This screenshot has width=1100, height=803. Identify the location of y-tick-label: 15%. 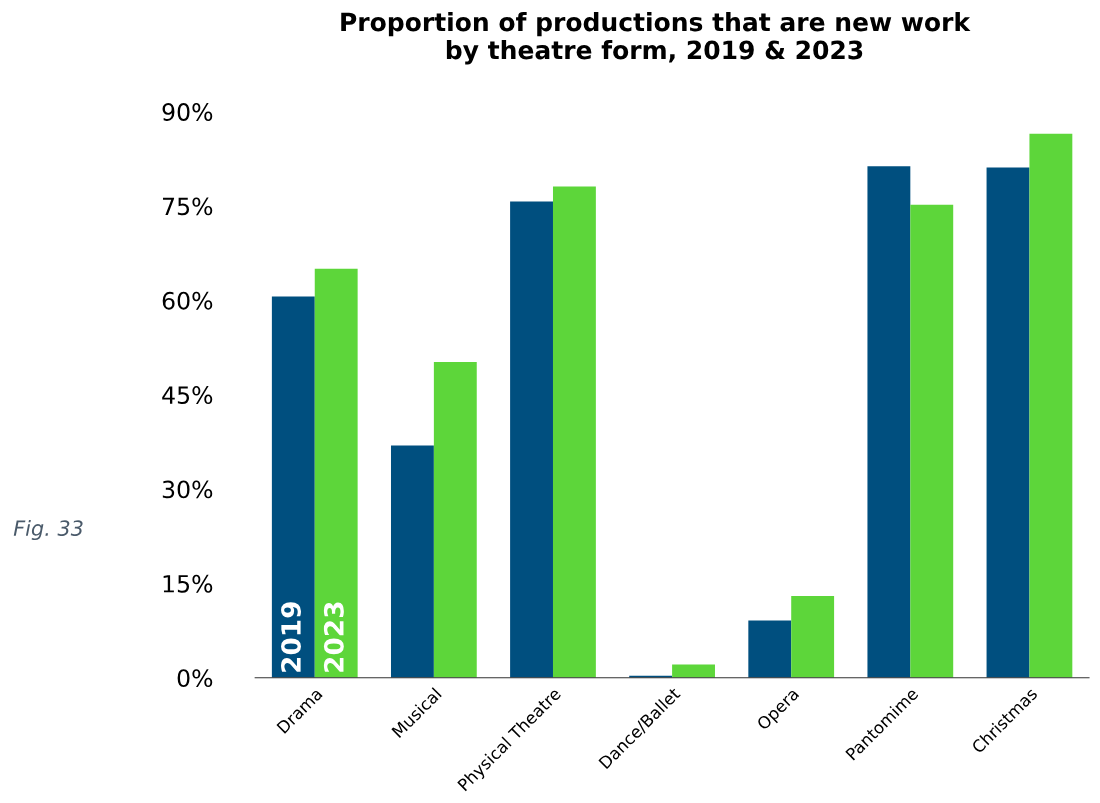
(188, 583).